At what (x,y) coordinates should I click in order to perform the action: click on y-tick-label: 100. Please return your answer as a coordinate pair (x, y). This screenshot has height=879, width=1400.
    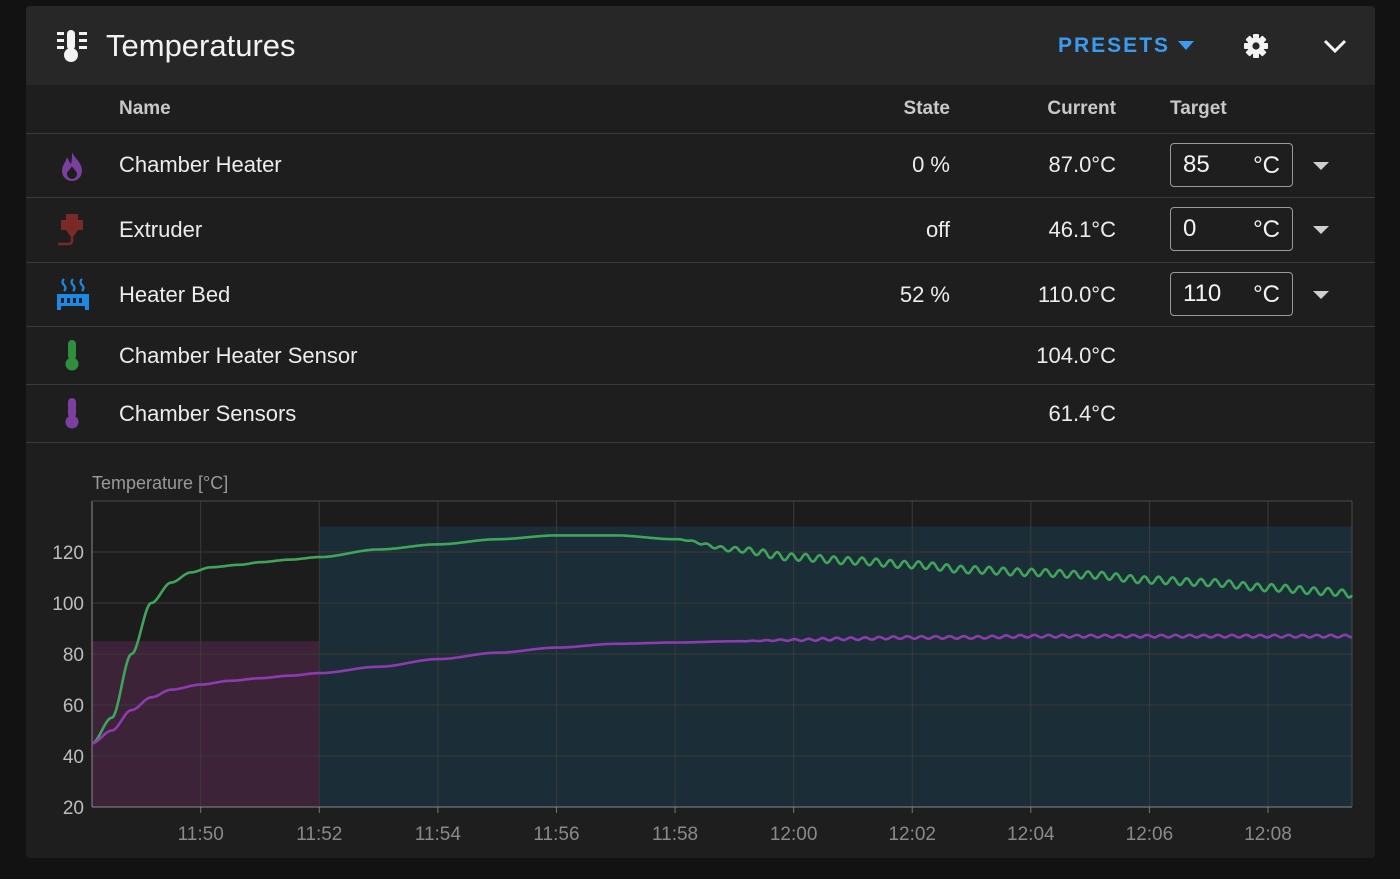
    Looking at the image, I should click on (68, 604).